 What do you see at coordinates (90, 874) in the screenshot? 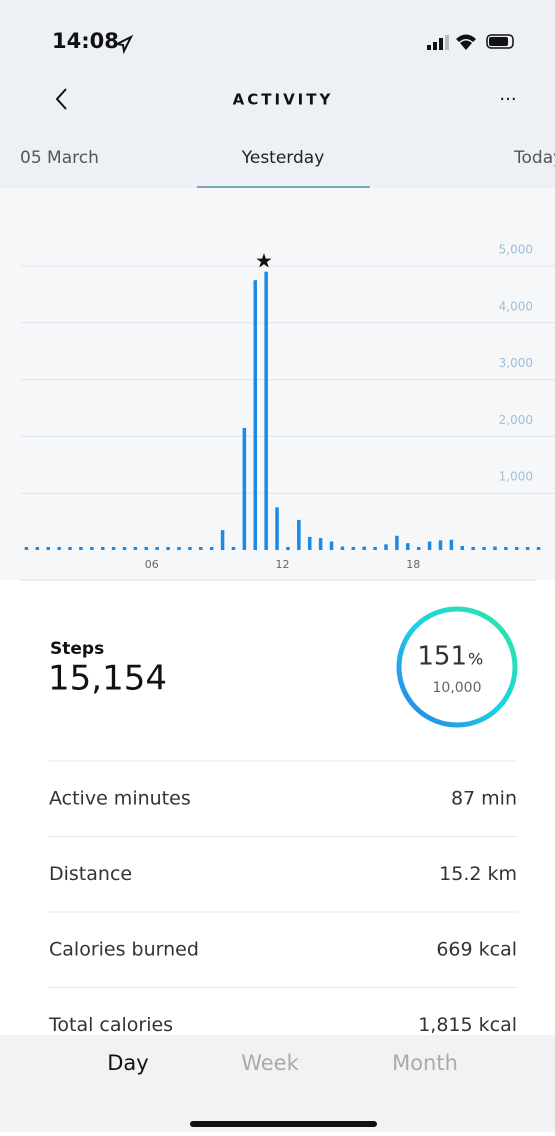
I see `row-label: Distance` at bounding box center [90, 874].